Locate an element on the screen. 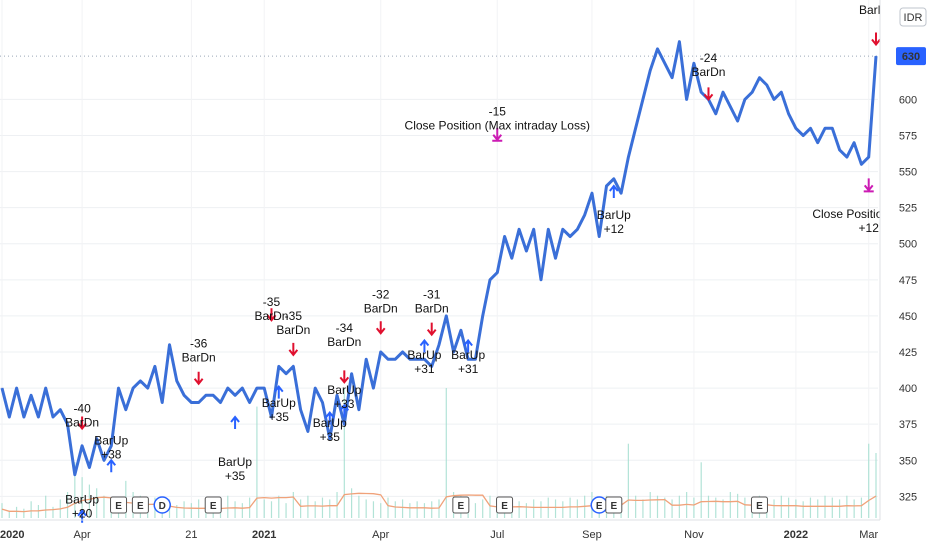  time-axis: 2020 Apr 21 2021 Apr Jul Sep Nov 2022 Mar is located at coordinates (440, 530).